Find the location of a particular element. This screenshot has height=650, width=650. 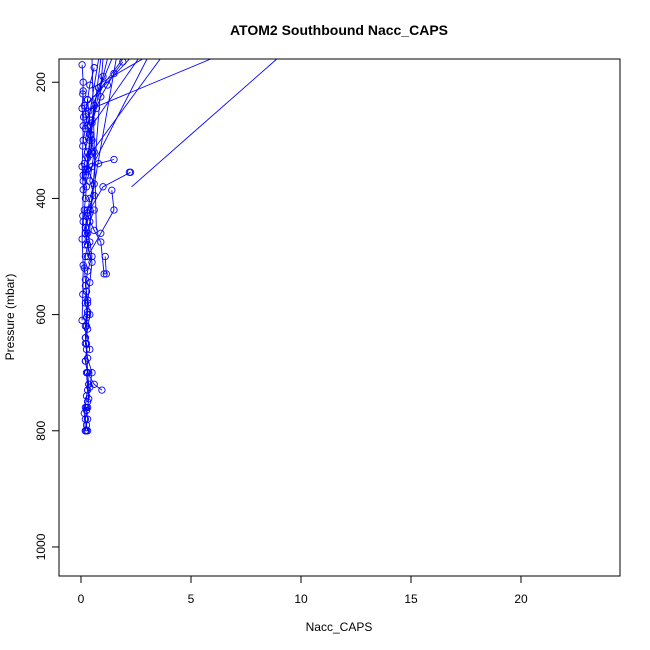

y-tick-label: 200 is located at coordinates (41, 82).